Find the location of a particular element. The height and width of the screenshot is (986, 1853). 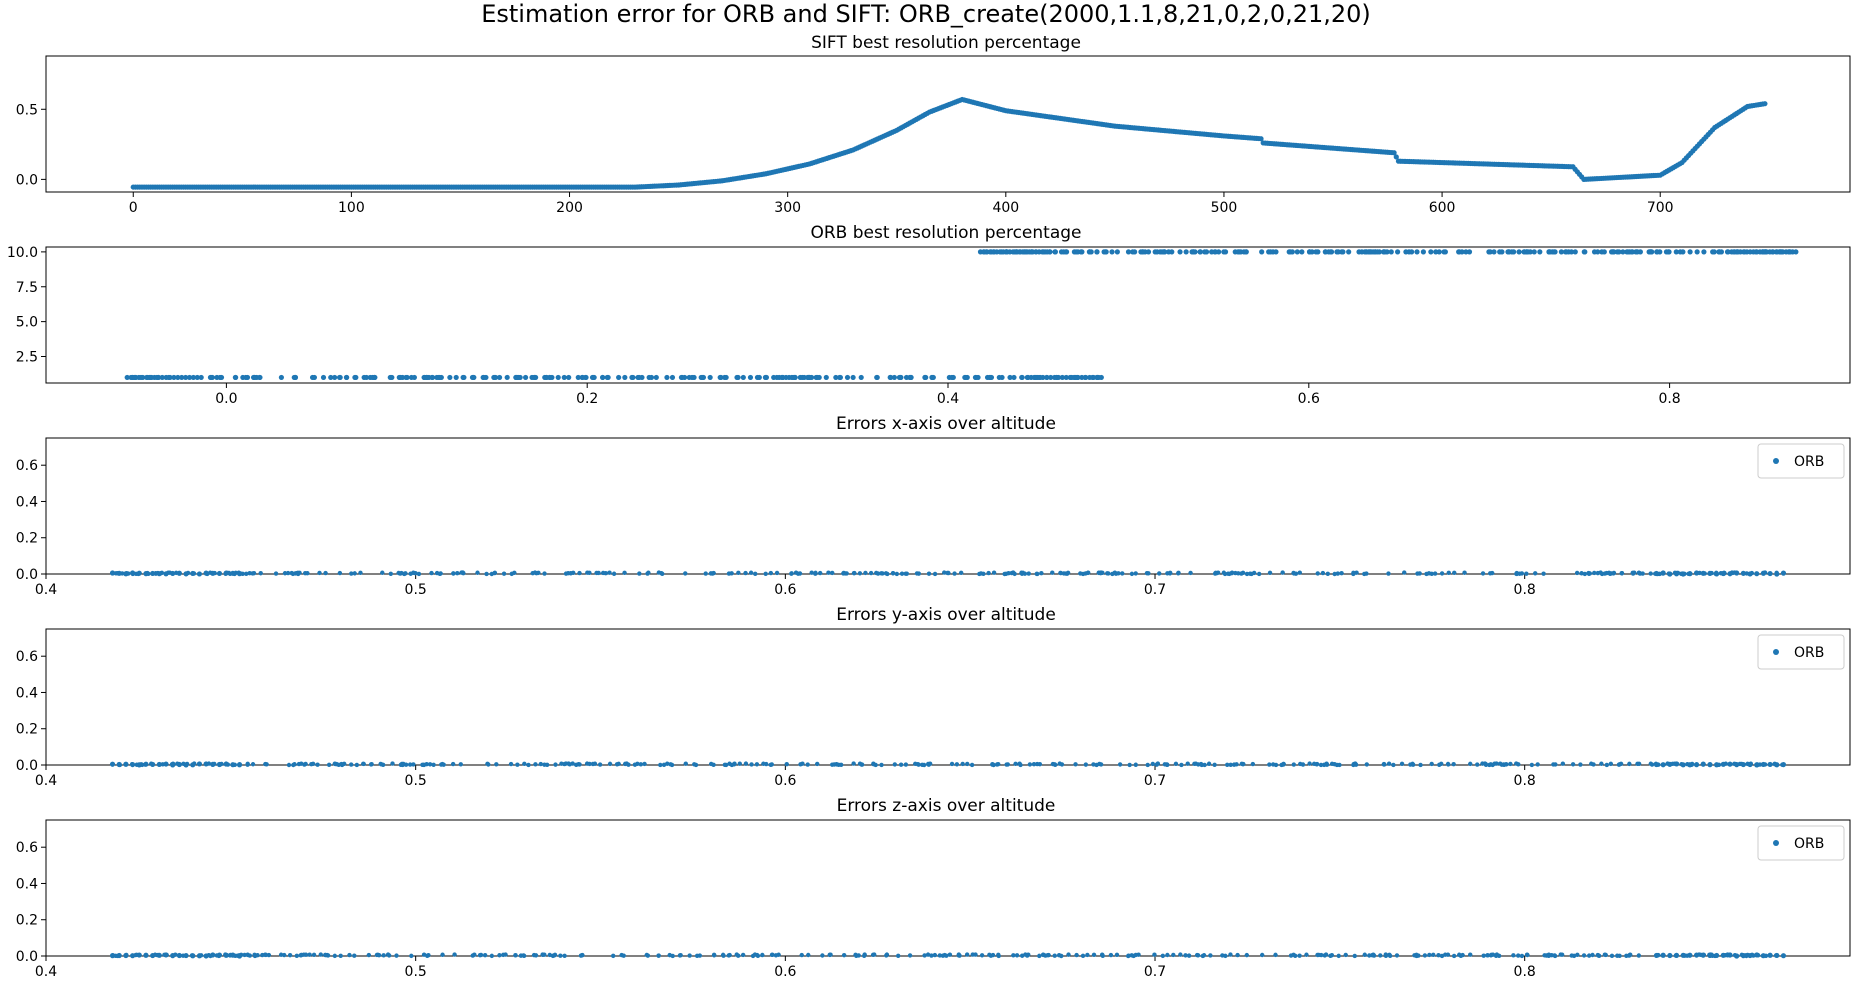

y-tick-label: 0.6 is located at coordinates (27, 657).